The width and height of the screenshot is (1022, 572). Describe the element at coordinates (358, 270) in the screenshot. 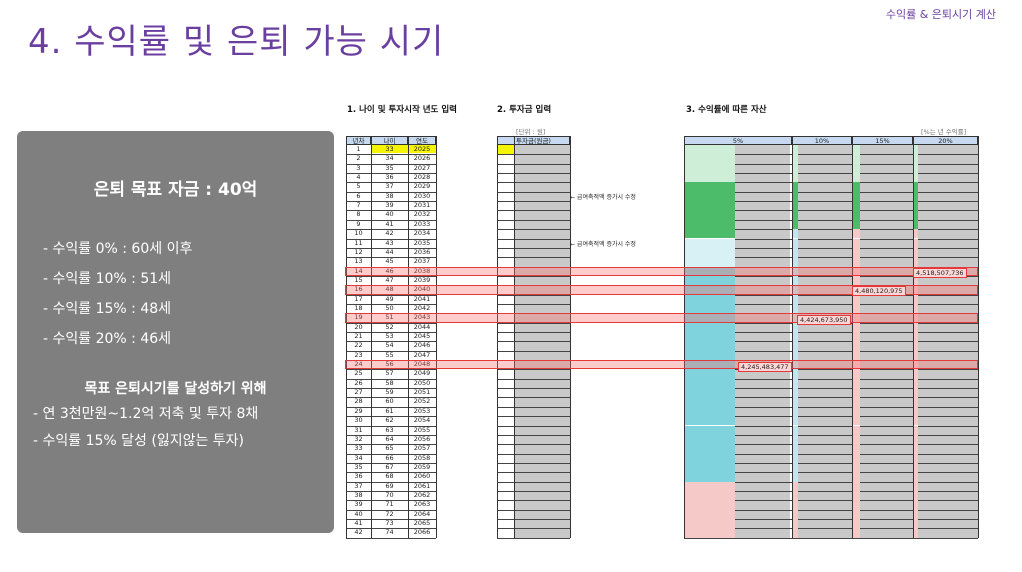

I see `cell-year-index: 14` at that location.